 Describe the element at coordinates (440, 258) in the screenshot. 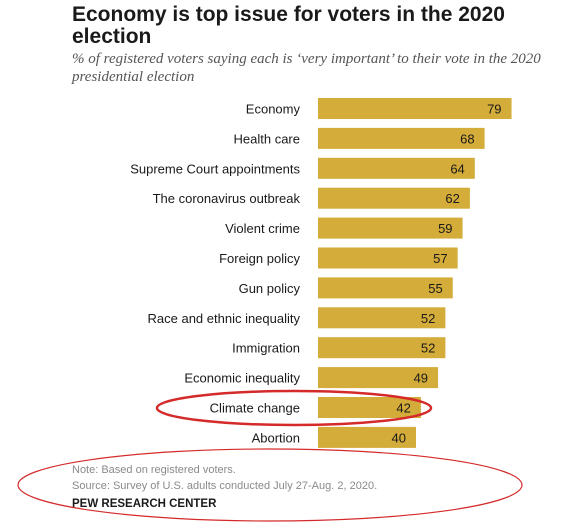

I see `bar-value-label: 57` at that location.